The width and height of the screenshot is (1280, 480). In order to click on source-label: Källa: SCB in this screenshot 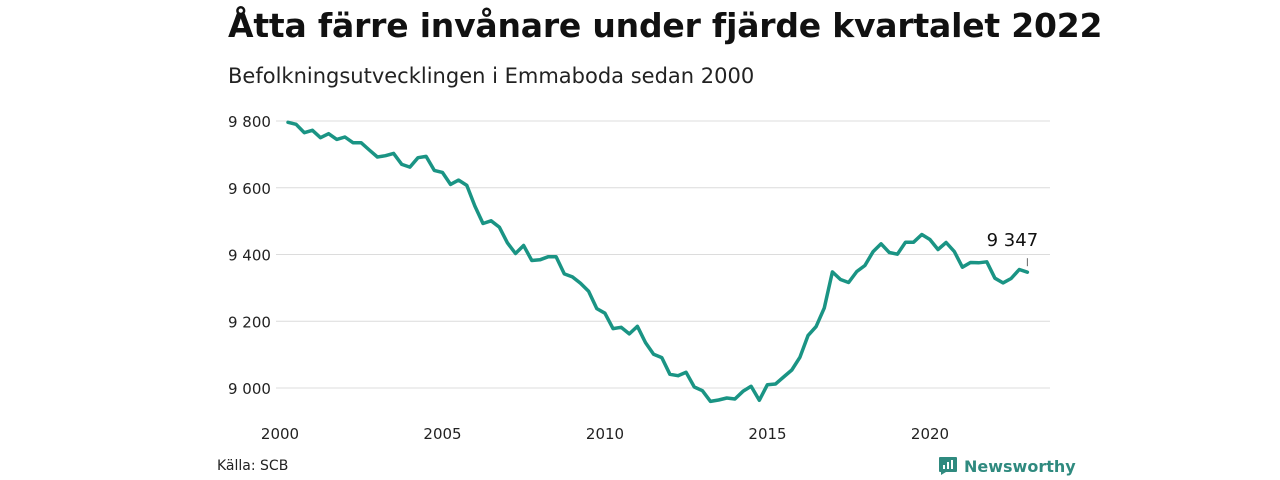, I will do `click(253, 466)`.